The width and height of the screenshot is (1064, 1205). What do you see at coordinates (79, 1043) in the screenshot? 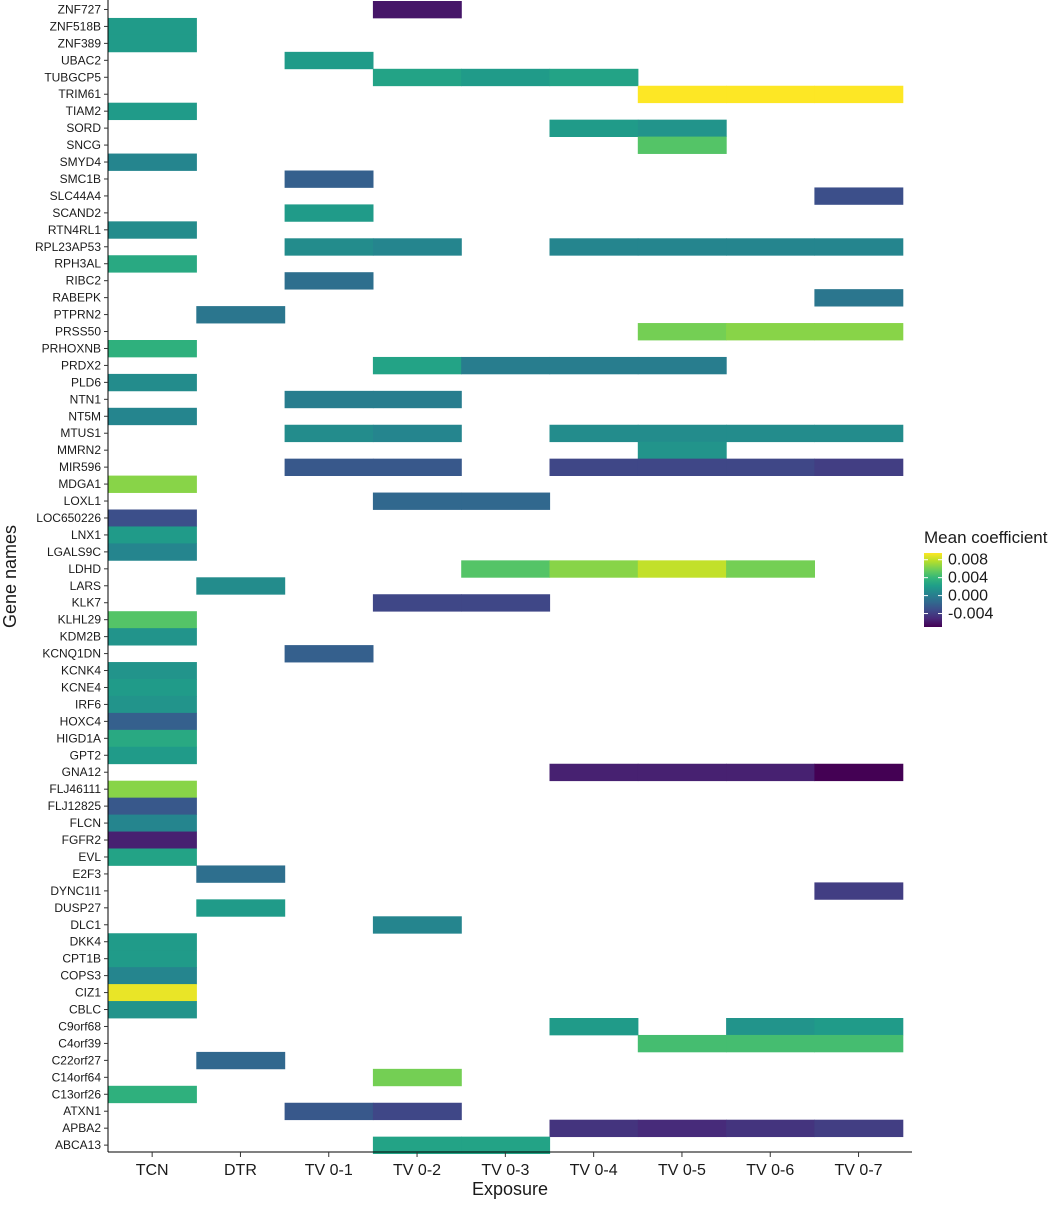
I see `y-tick-label: C4orf39` at bounding box center [79, 1043].